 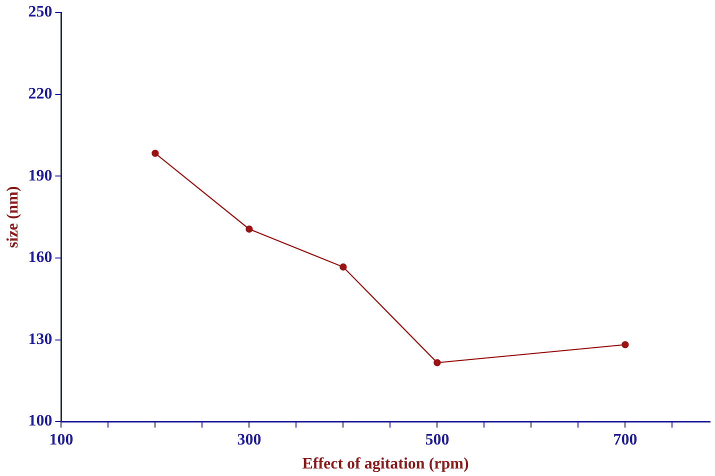 I want to click on x-tick-label: 700, so click(x=625, y=439).